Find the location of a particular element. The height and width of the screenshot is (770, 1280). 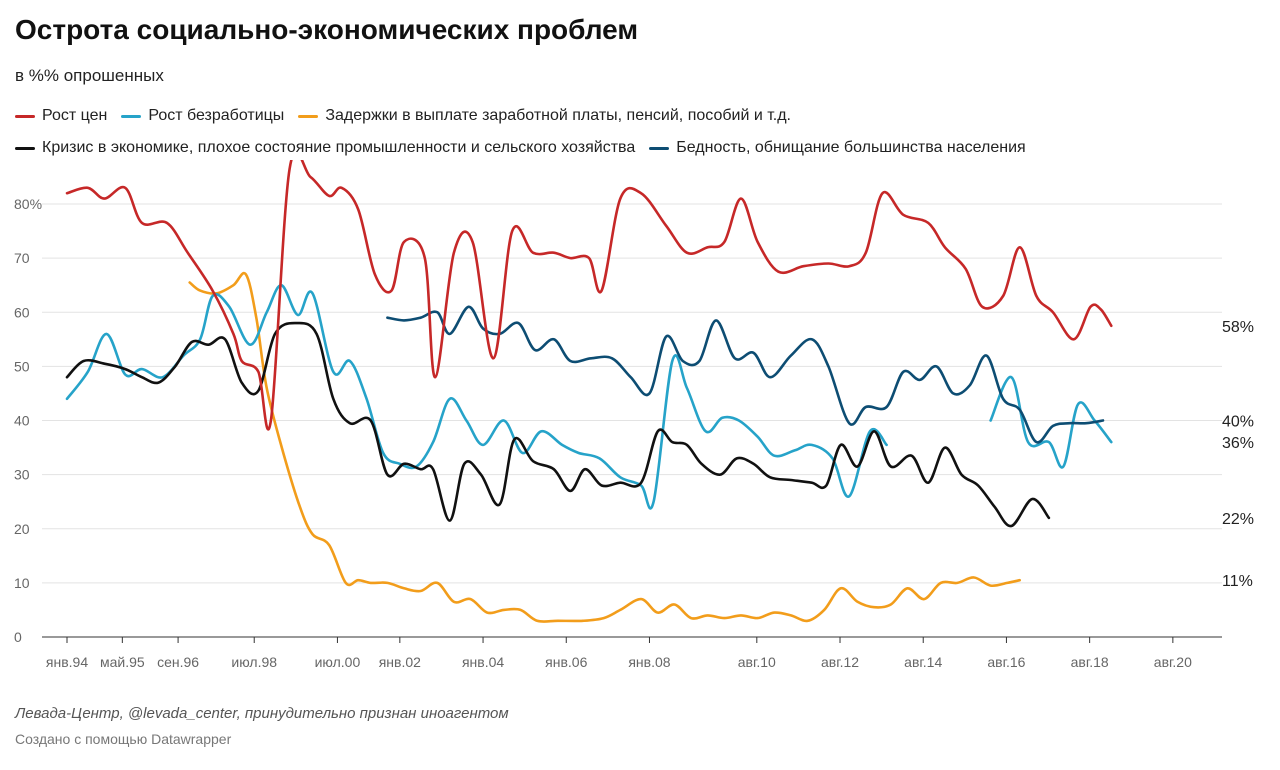

y-tick-label: 20 is located at coordinates (22, 529).